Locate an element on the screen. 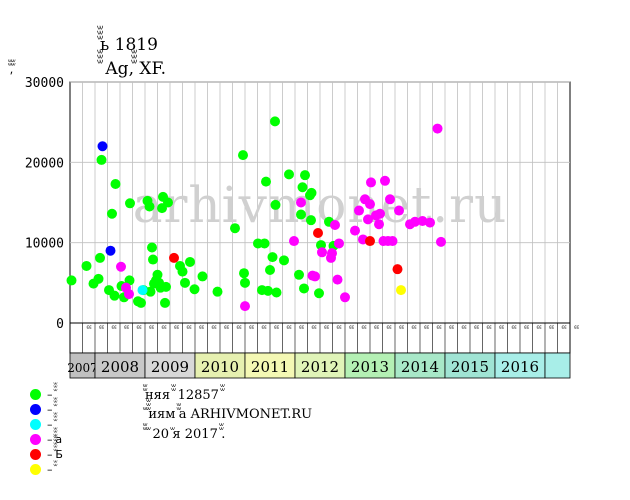 This screenshot has width=630, height=500. y-tick-label: 0 is located at coordinates (60, 324).